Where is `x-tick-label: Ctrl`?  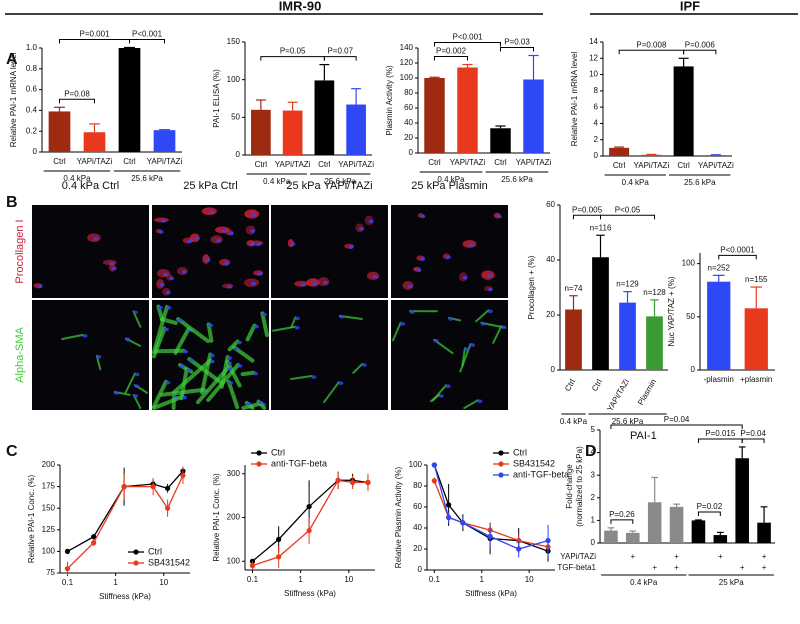 x-tick-label: Ctrl is located at coordinates (59, 161).